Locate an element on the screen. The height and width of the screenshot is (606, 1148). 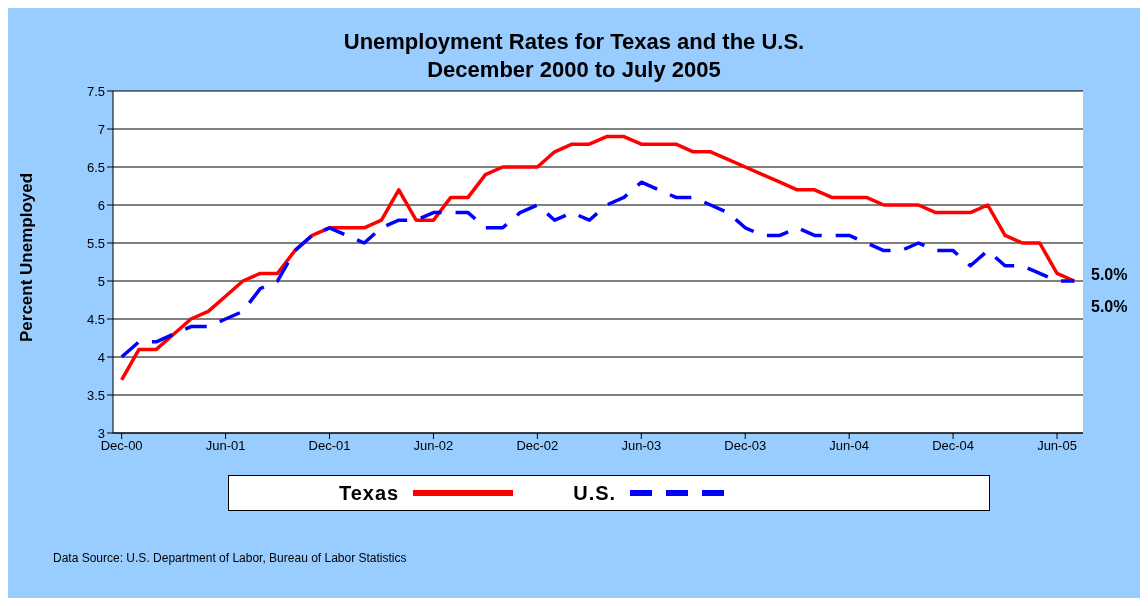
y-tick-label: 5 is located at coordinates (101, 281).